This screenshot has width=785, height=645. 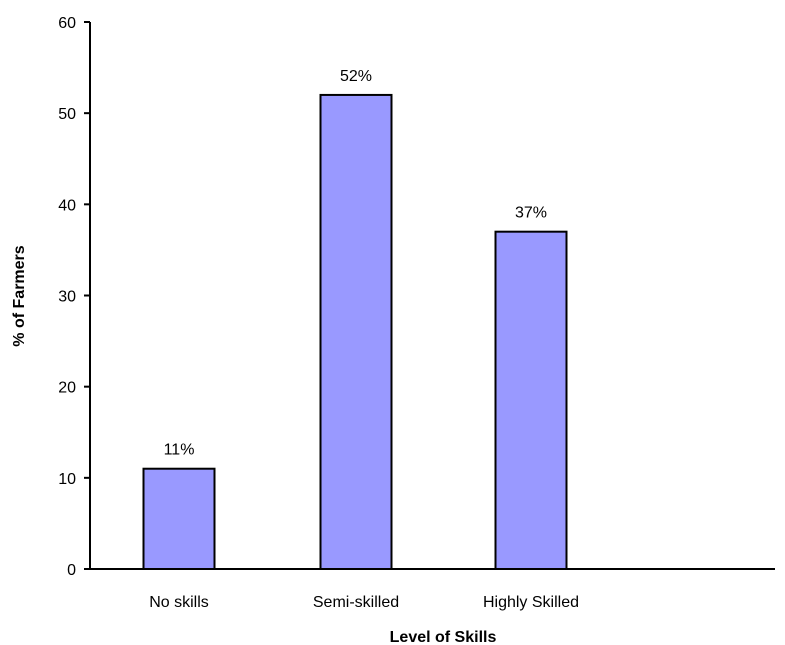 I want to click on y-tick-label: 10, so click(x=67, y=479).